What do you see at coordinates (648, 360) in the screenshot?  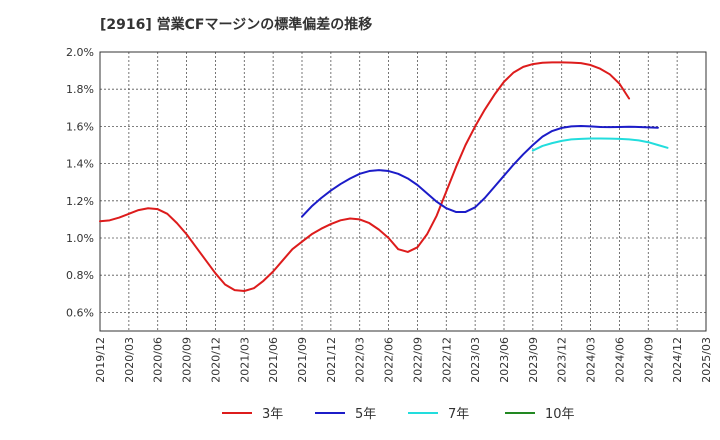 I see `x-tick-label: 2024/09` at bounding box center [648, 360].